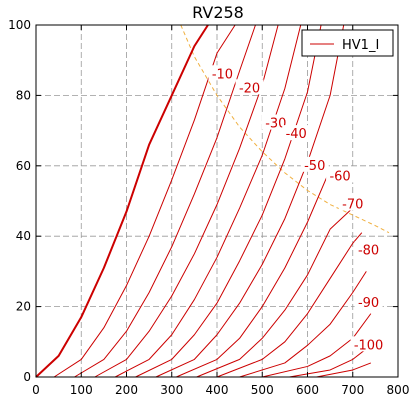 The height and width of the screenshot is (401, 414). Describe the element at coordinates (23, 95) in the screenshot. I see `y-tick-label-80: 80` at that location.